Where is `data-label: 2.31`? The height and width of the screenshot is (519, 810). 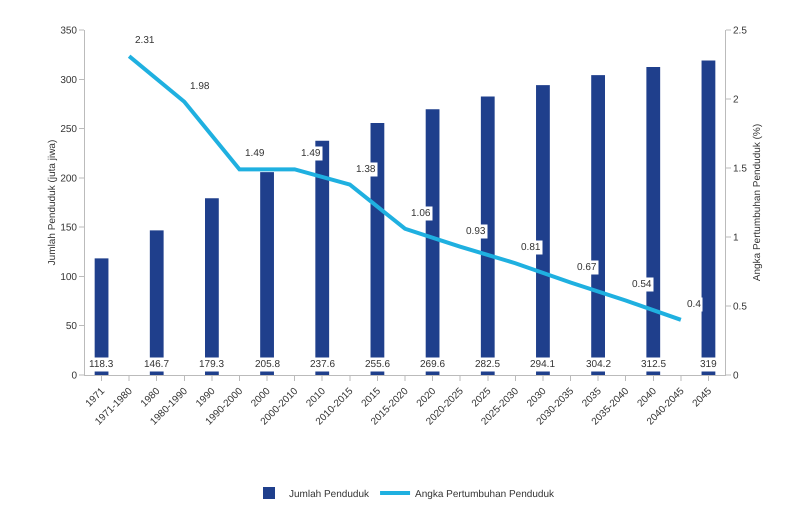
data-label: 2.31 is located at coordinates (145, 40).